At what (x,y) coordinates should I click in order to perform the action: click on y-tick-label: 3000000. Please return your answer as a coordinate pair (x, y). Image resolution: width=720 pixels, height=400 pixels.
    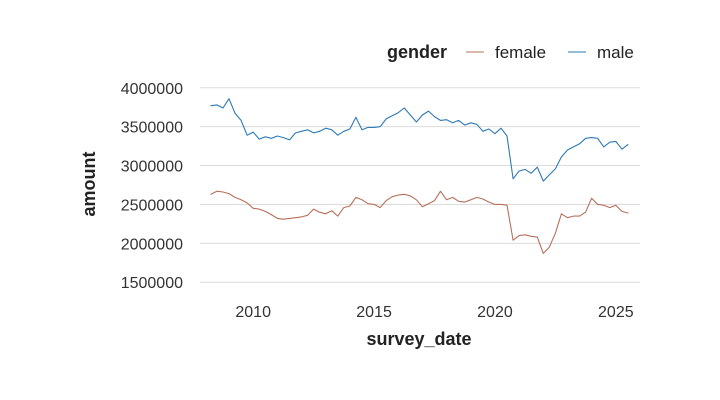
    Looking at the image, I should click on (152, 167).